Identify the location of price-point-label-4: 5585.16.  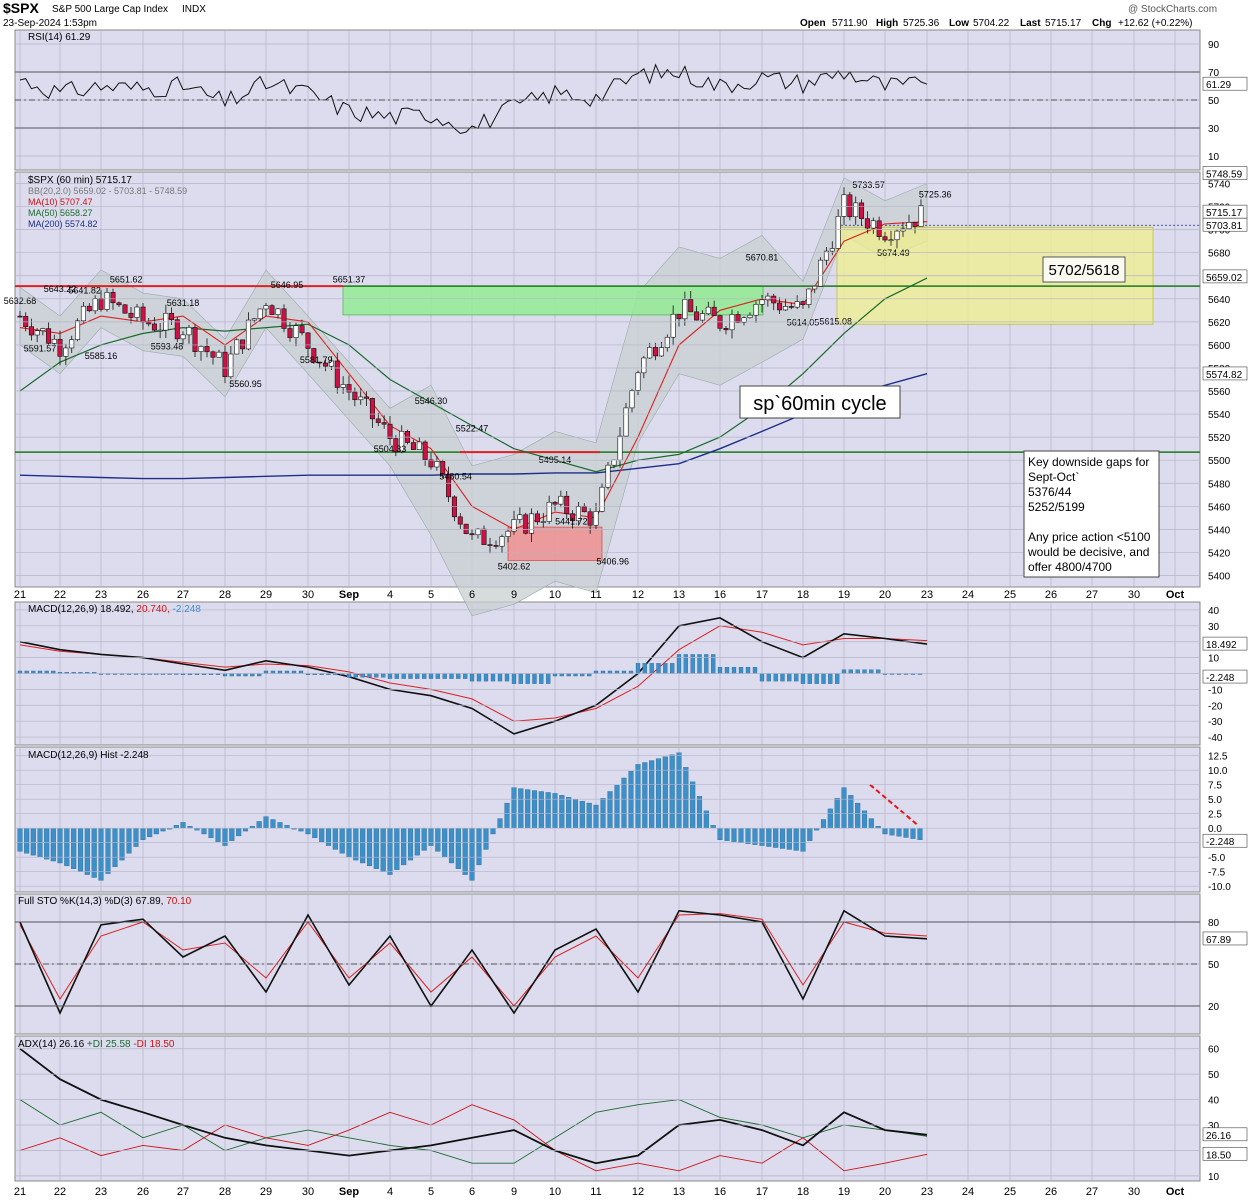
(101, 356).